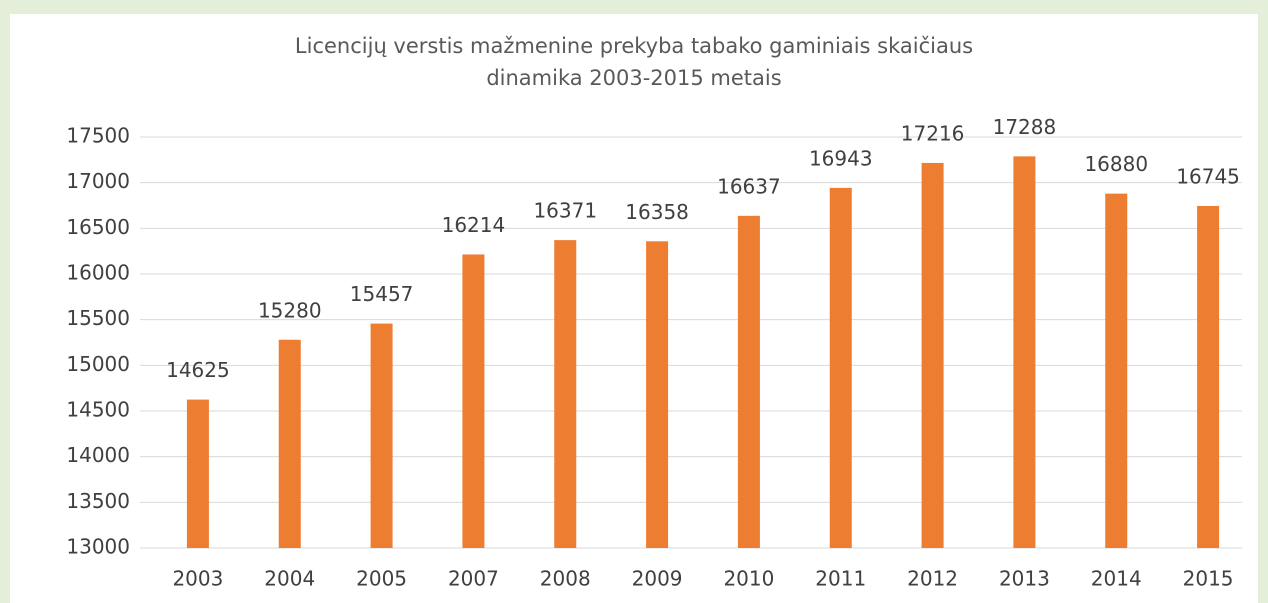  What do you see at coordinates (1208, 176) in the screenshot?
I see `data-label: 16745` at bounding box center [1208, 176].